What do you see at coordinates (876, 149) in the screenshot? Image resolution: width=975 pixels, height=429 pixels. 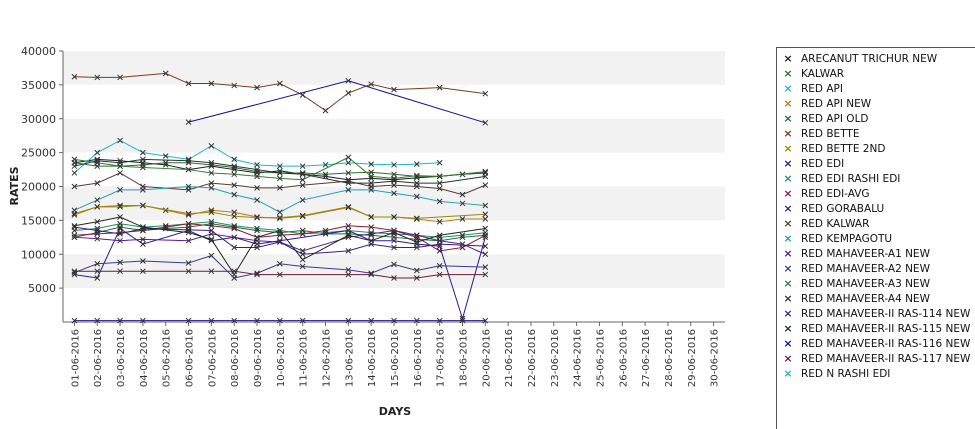 I see `legend-item: × RED BETTE 2ND` at bounding box center [876, 149].